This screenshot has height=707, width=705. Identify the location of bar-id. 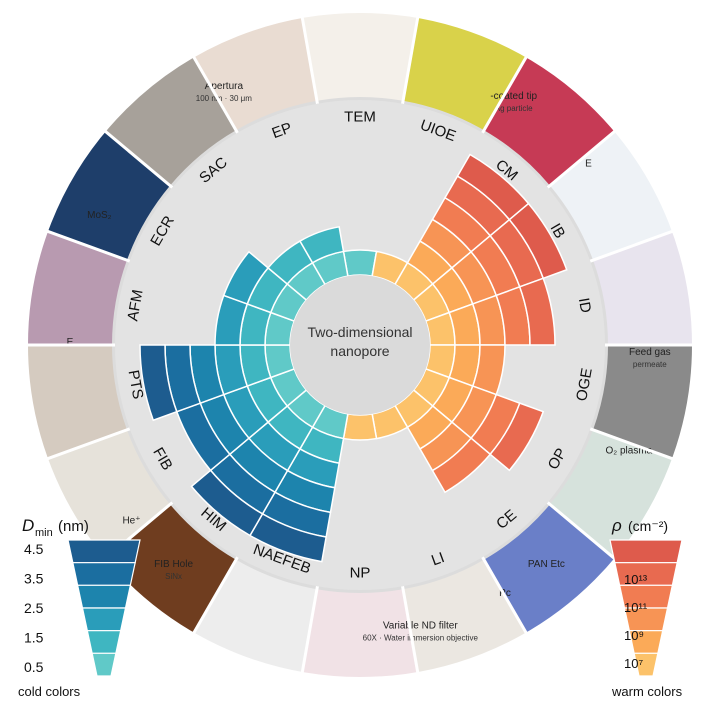
(490, 311).